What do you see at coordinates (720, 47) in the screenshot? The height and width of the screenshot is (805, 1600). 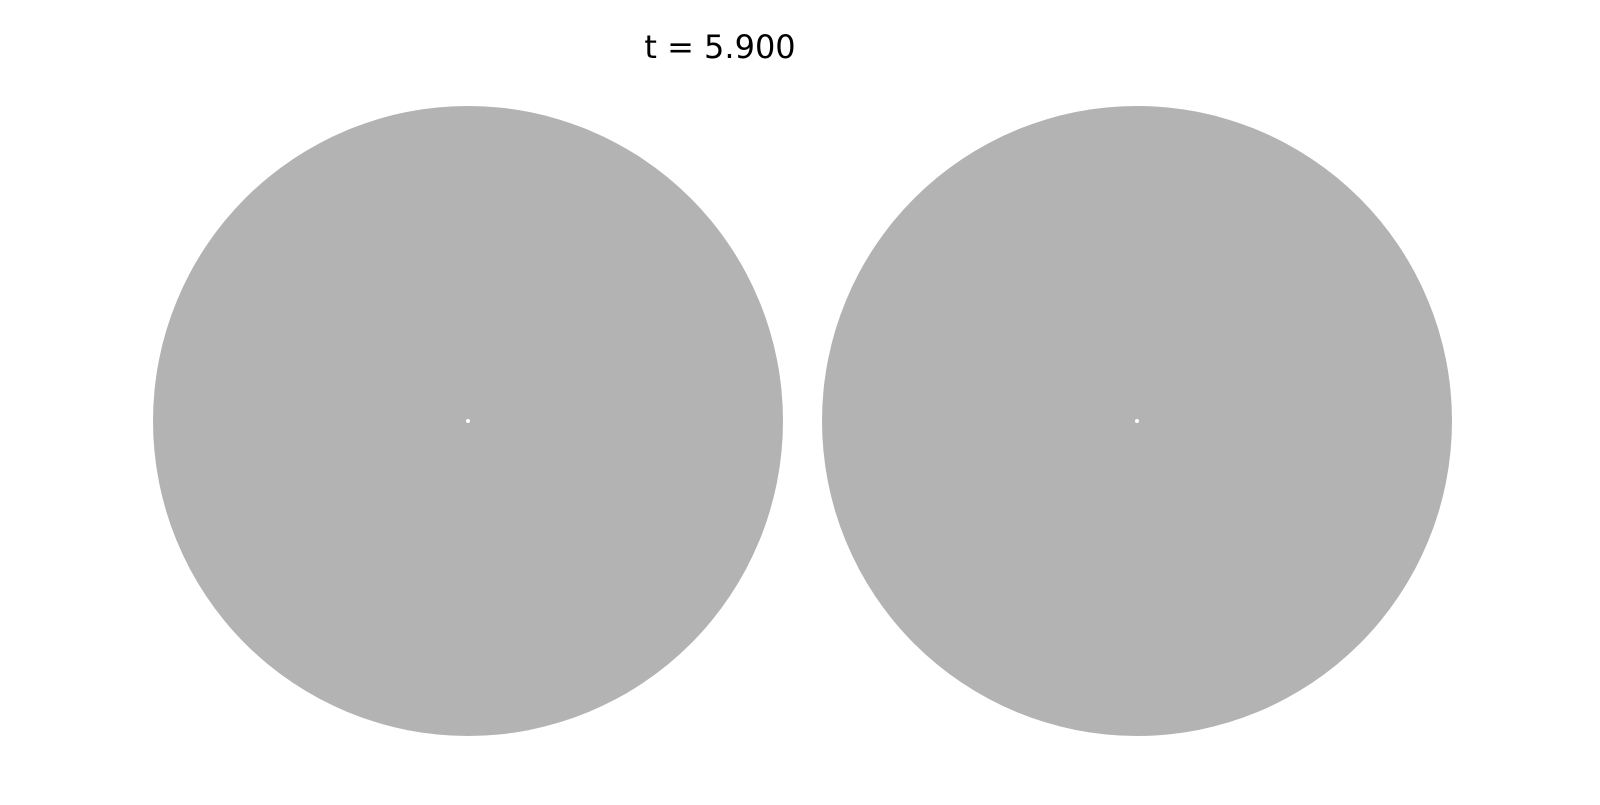 I see `figure-title: t = 5.900` at bounding box center [720, 47].